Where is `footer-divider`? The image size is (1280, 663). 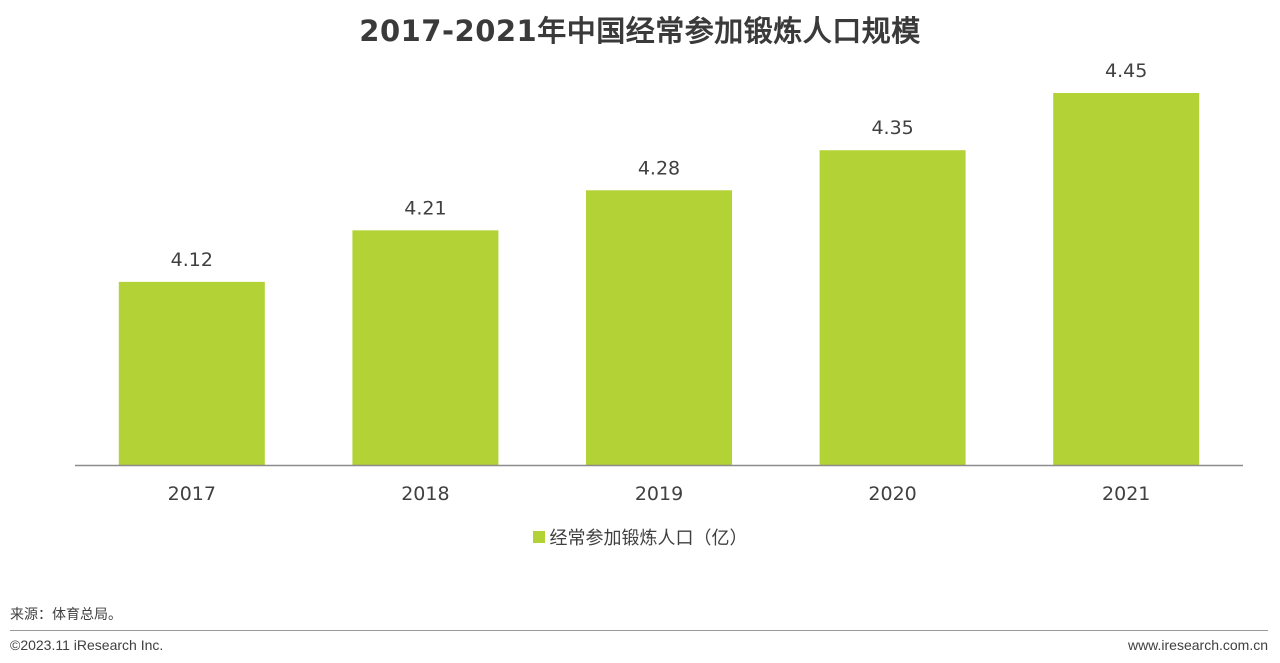 footer-divider is located at coordinates (639, 630).